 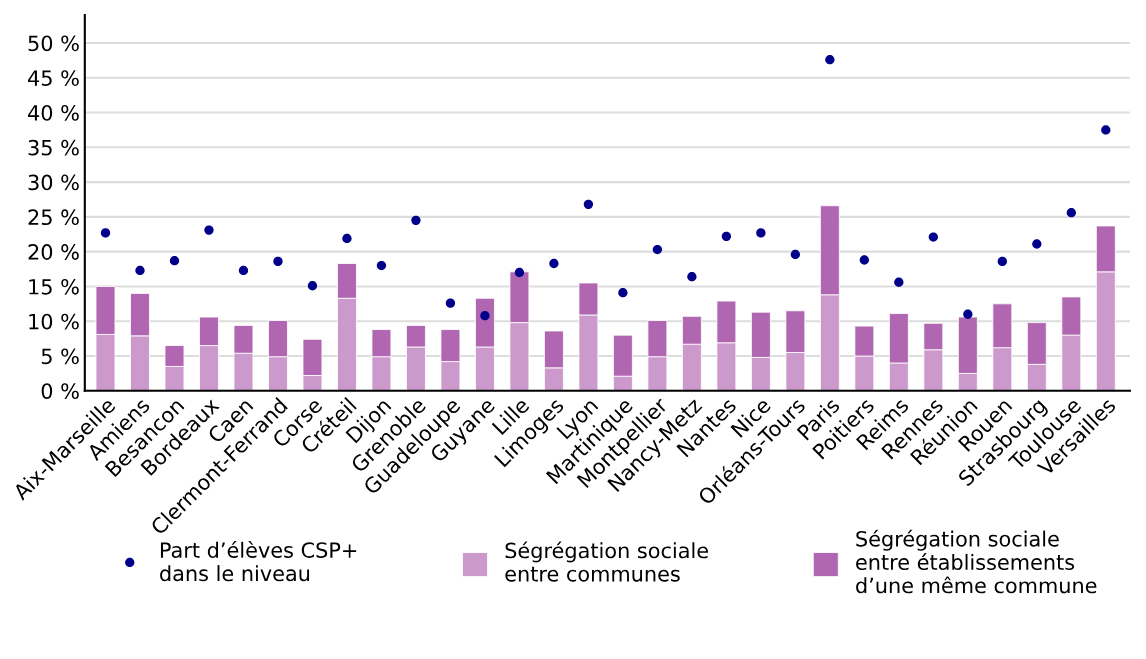 I want to click on legend-label: Ségrégation sociale entre communes, so click(x=606, y=561).